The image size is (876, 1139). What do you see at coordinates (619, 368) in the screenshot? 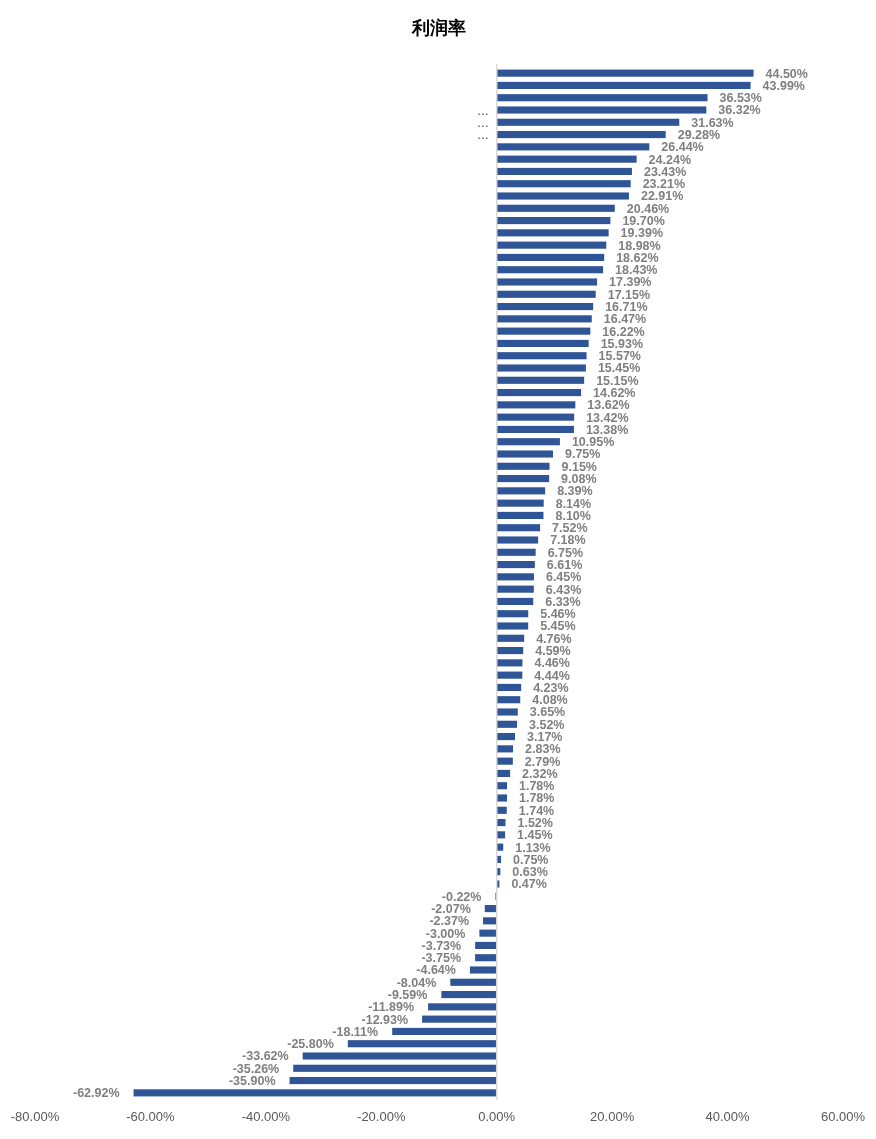
I see `data-label: 15.45%` at bounding box center [619, 368].